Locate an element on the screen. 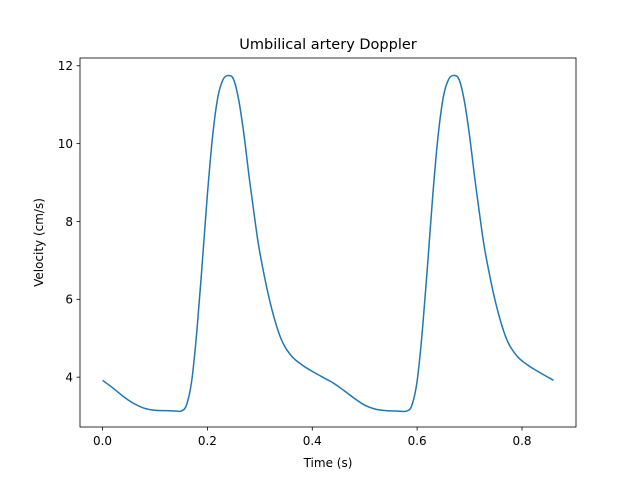 The height and width of the screenshot is (480, 640). y-tick-label: 8 is located at coordinates (69, 222).